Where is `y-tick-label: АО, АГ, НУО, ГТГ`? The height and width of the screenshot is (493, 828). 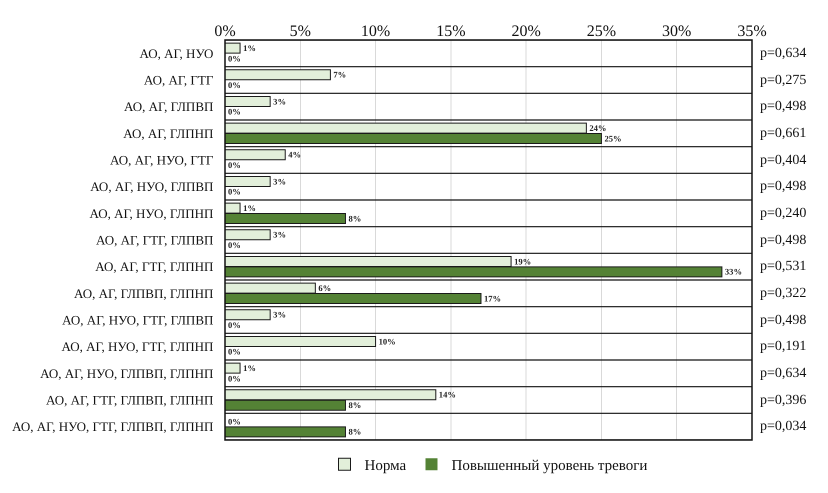
y-tick-label: АО, АГ, НУО, ГТГ is located at coordinates (162, 160).